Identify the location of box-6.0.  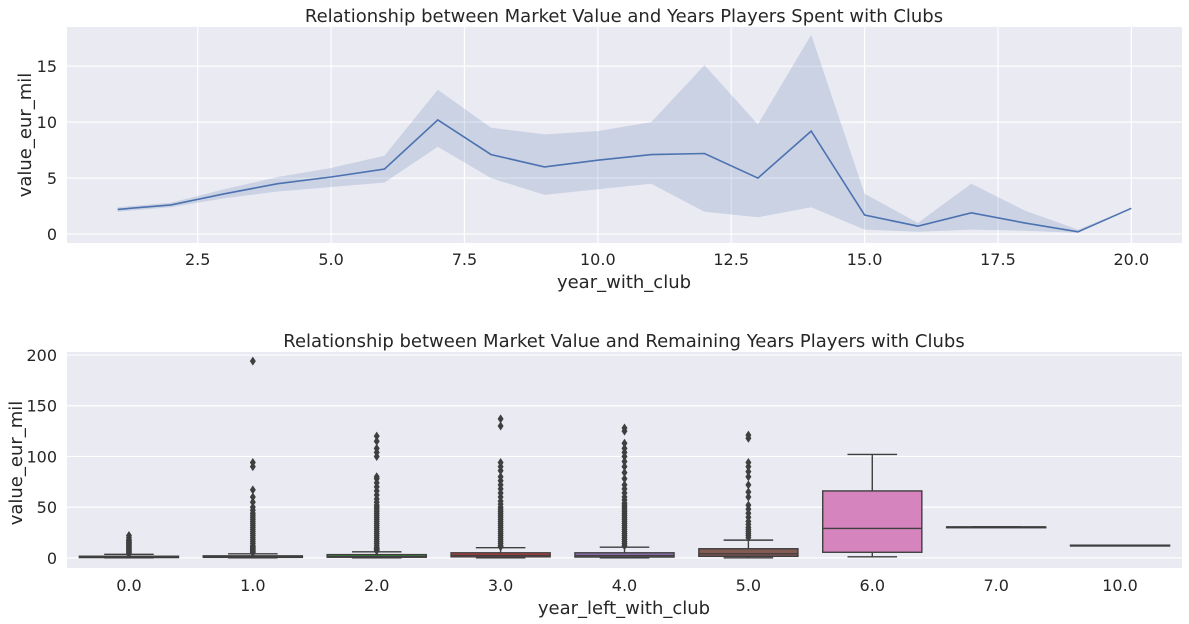
(872, 505).